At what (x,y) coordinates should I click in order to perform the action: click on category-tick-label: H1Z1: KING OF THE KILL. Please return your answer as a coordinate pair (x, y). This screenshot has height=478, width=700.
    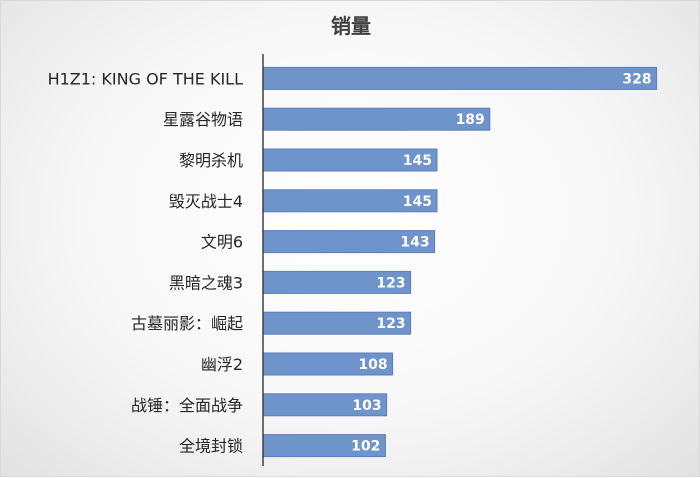
    Looking at the image, I should click on (146, 78).